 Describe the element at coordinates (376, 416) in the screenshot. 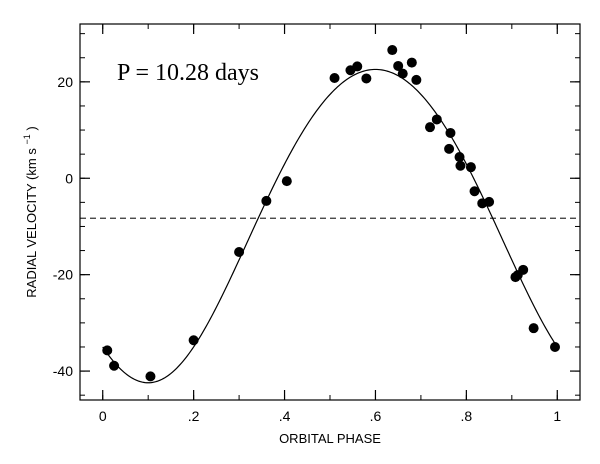

I see `x-tick-label: .6` at that location.